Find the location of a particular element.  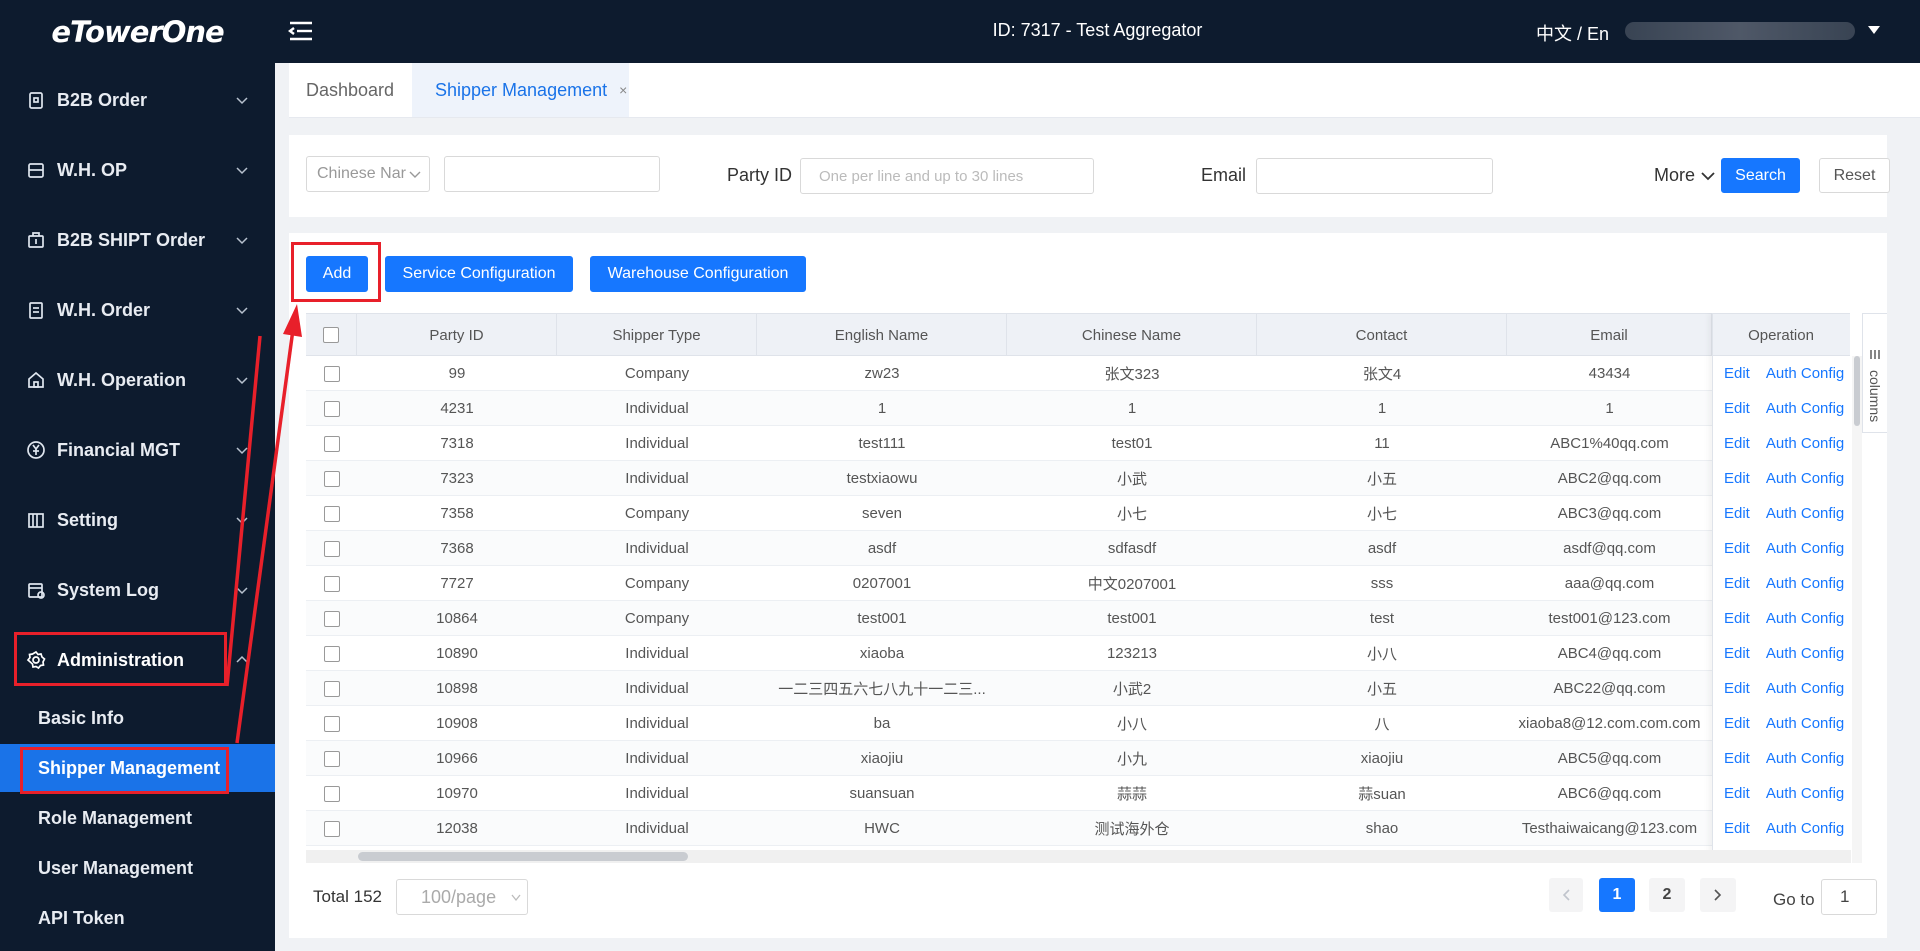

page-size-select: 100/page is located at coordinates (462, 897).